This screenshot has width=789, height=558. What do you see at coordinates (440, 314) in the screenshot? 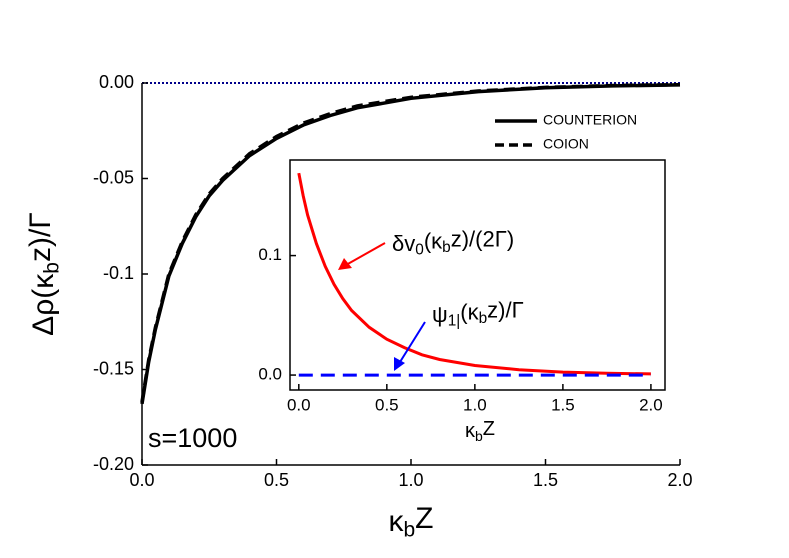
I see `text-part: ψ` at bounding box center [440, 314].